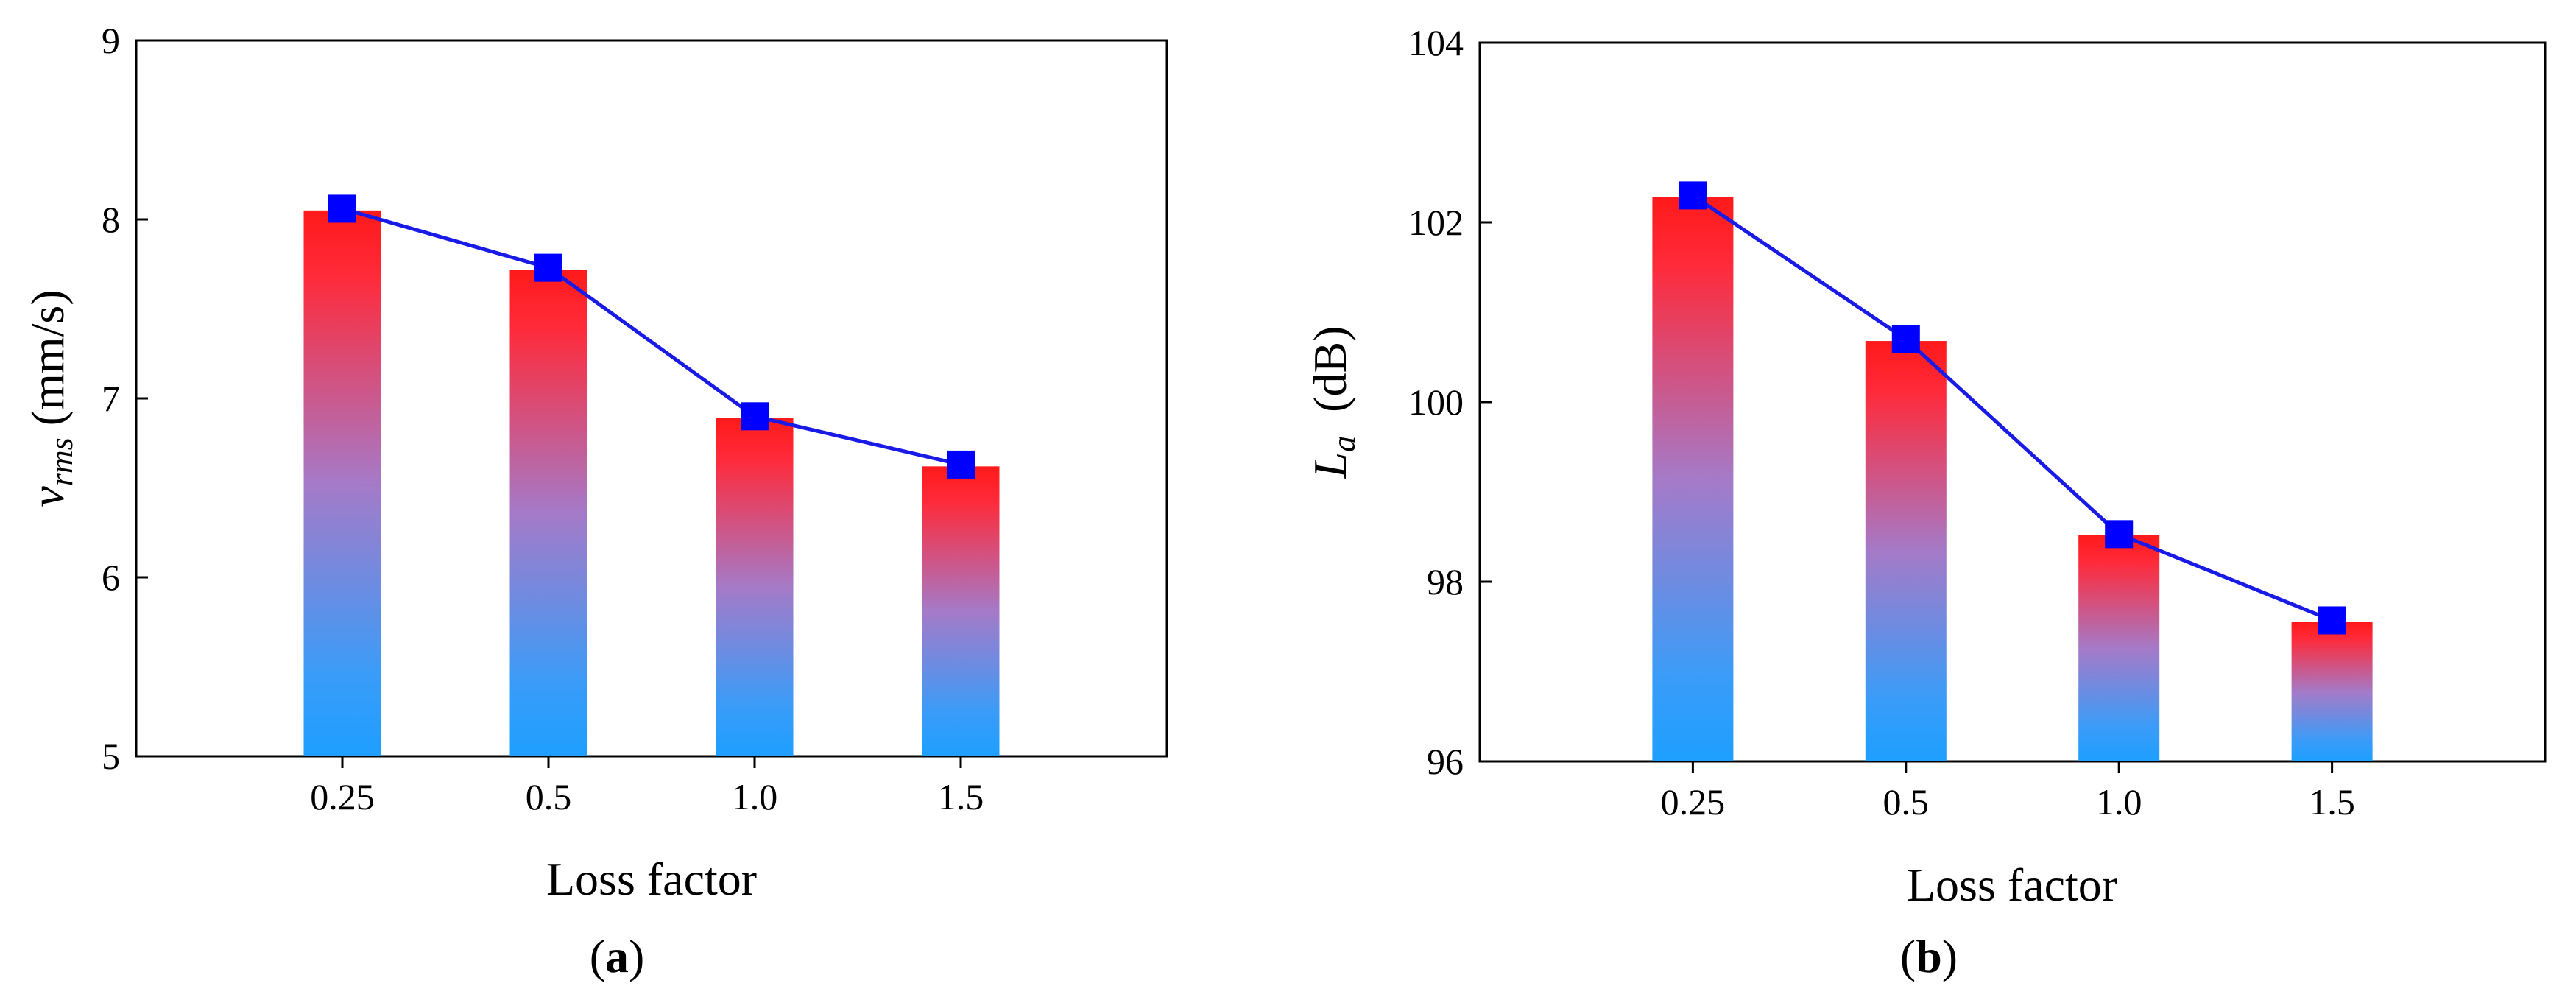 The width and height of the screenshot is (2576, 1000). Describe the element at coordinates (1436, 402) in the screenshot. I see `y-tick-label: 100` at that location.